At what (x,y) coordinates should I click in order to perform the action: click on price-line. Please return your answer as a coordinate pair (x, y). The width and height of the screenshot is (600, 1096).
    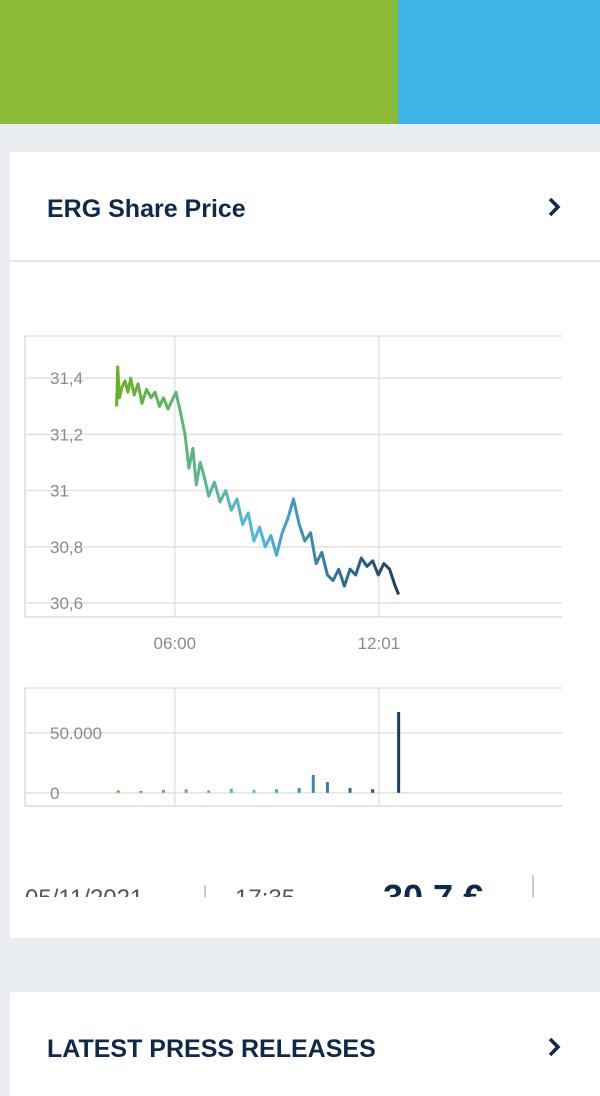
    Looking at the image, I should click on (257, 480).